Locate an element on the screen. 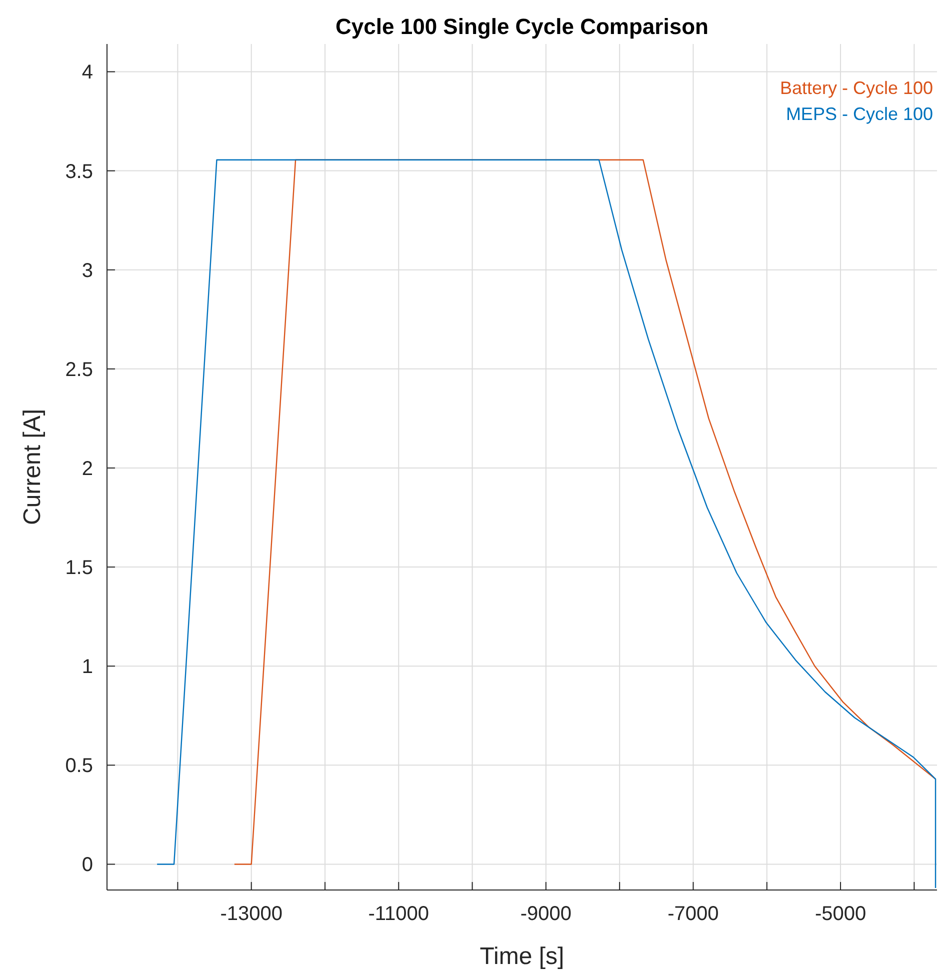 The height and width of the screenshot is (980, 951). y-tick-label: 3.5 is located at coordinates (79, 171).